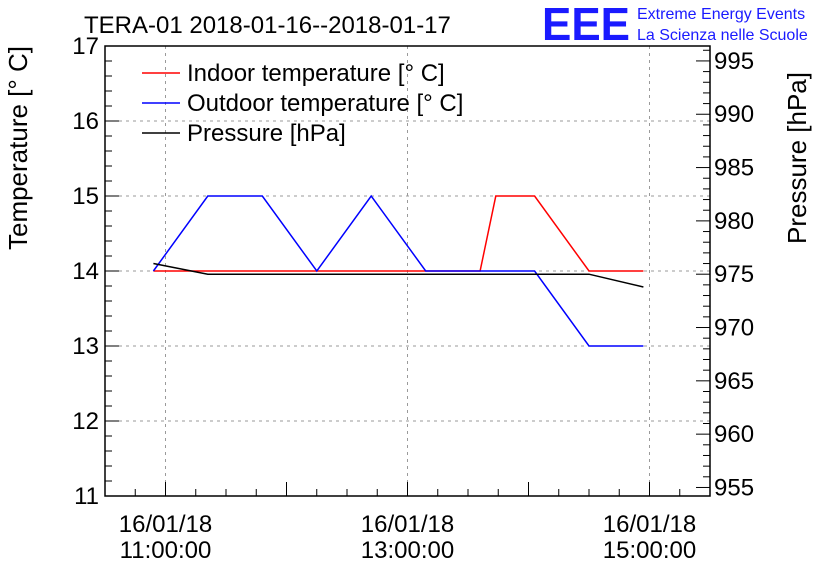 The image size is (836, 572). What do you see at coordinates (734, 168) in the screenshot?
I see `y-right-tick-label: 985` at bounding box center [734, 168].